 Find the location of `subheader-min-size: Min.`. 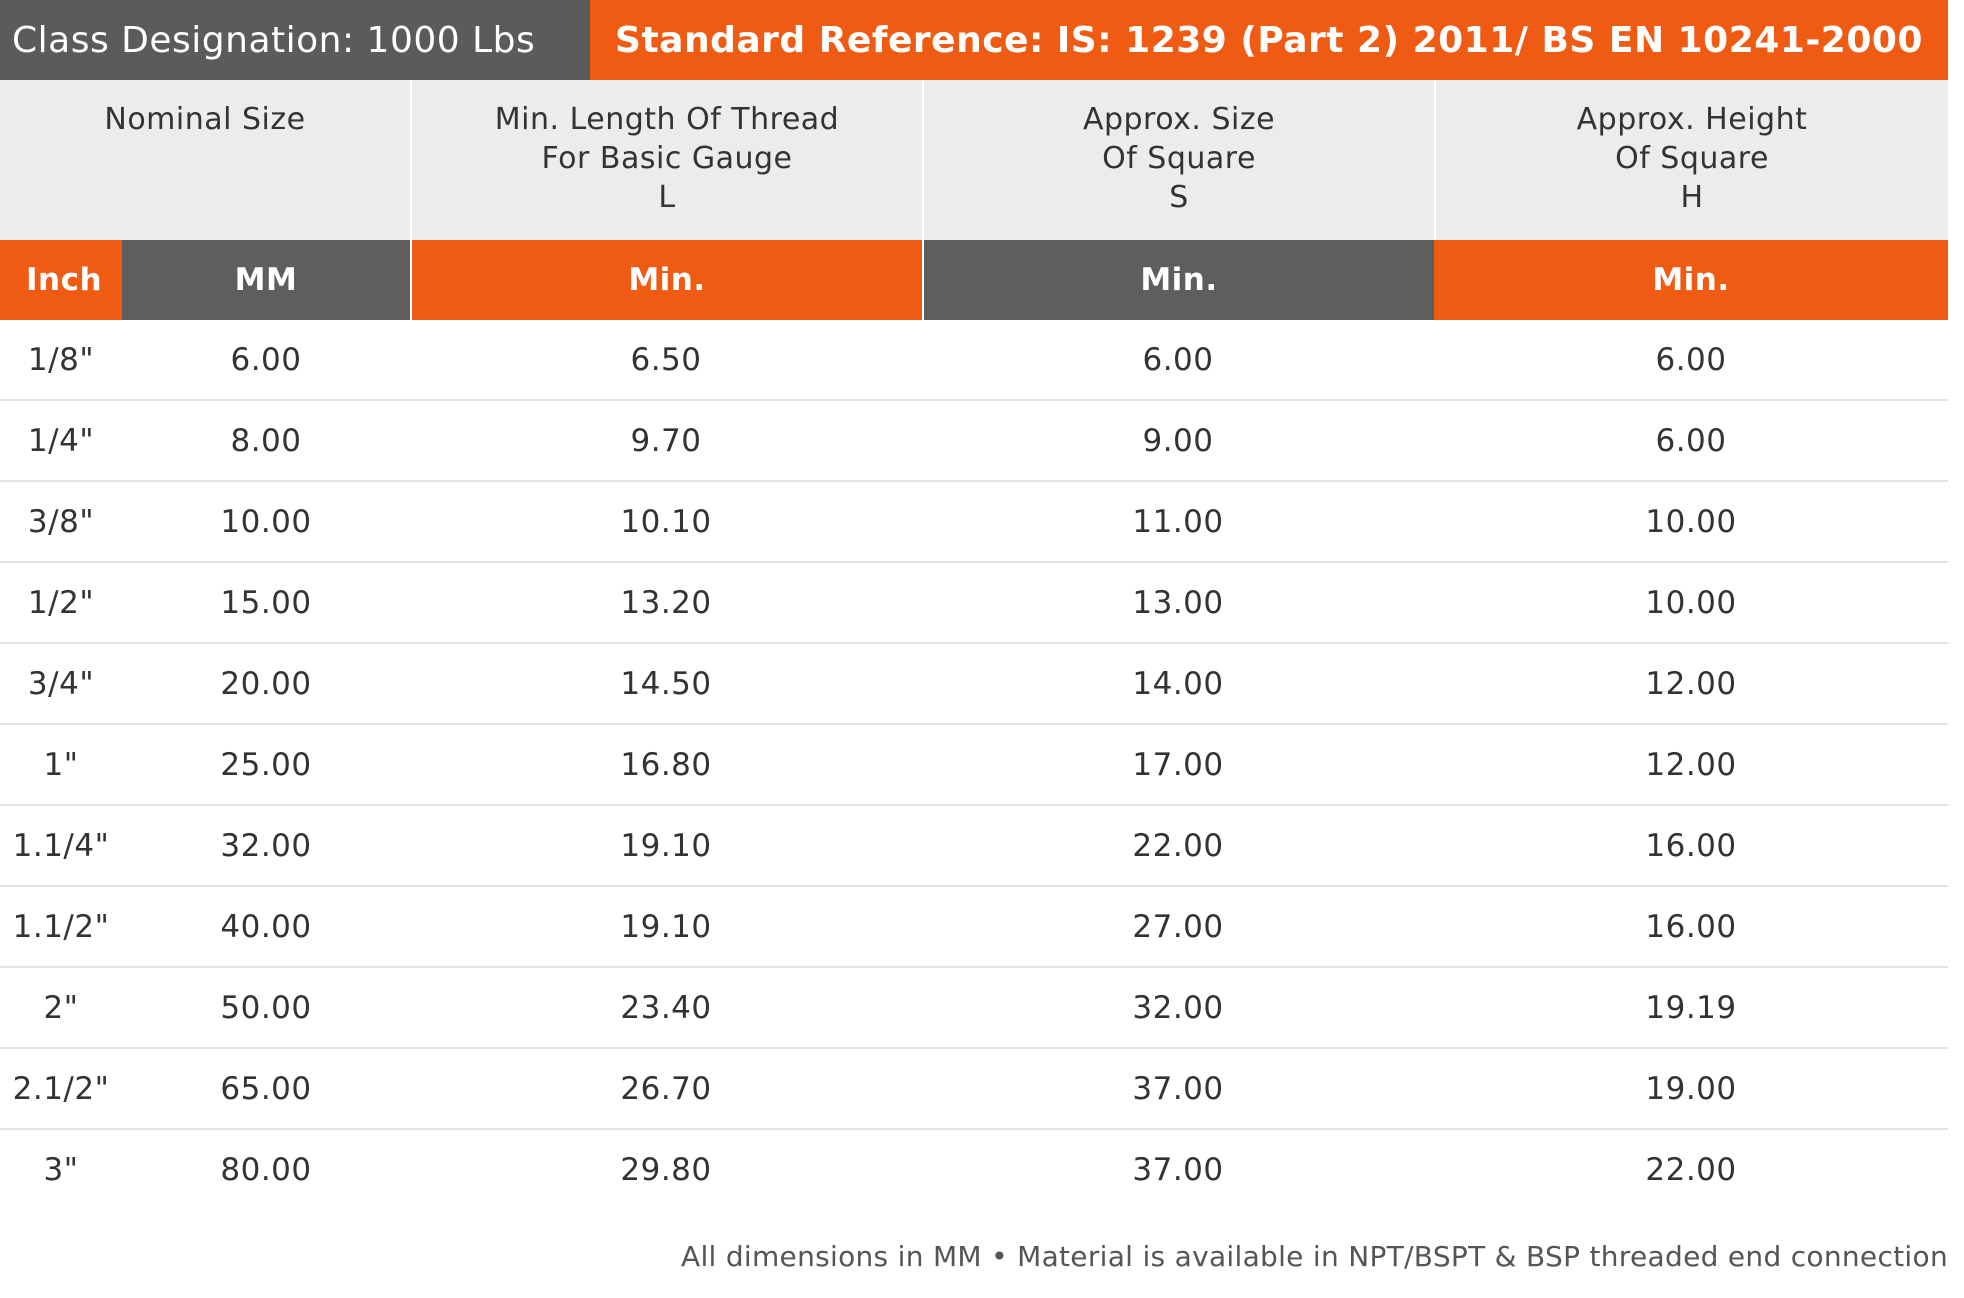

subheader-min-size: Min. is located at coordinates (1178, 280).